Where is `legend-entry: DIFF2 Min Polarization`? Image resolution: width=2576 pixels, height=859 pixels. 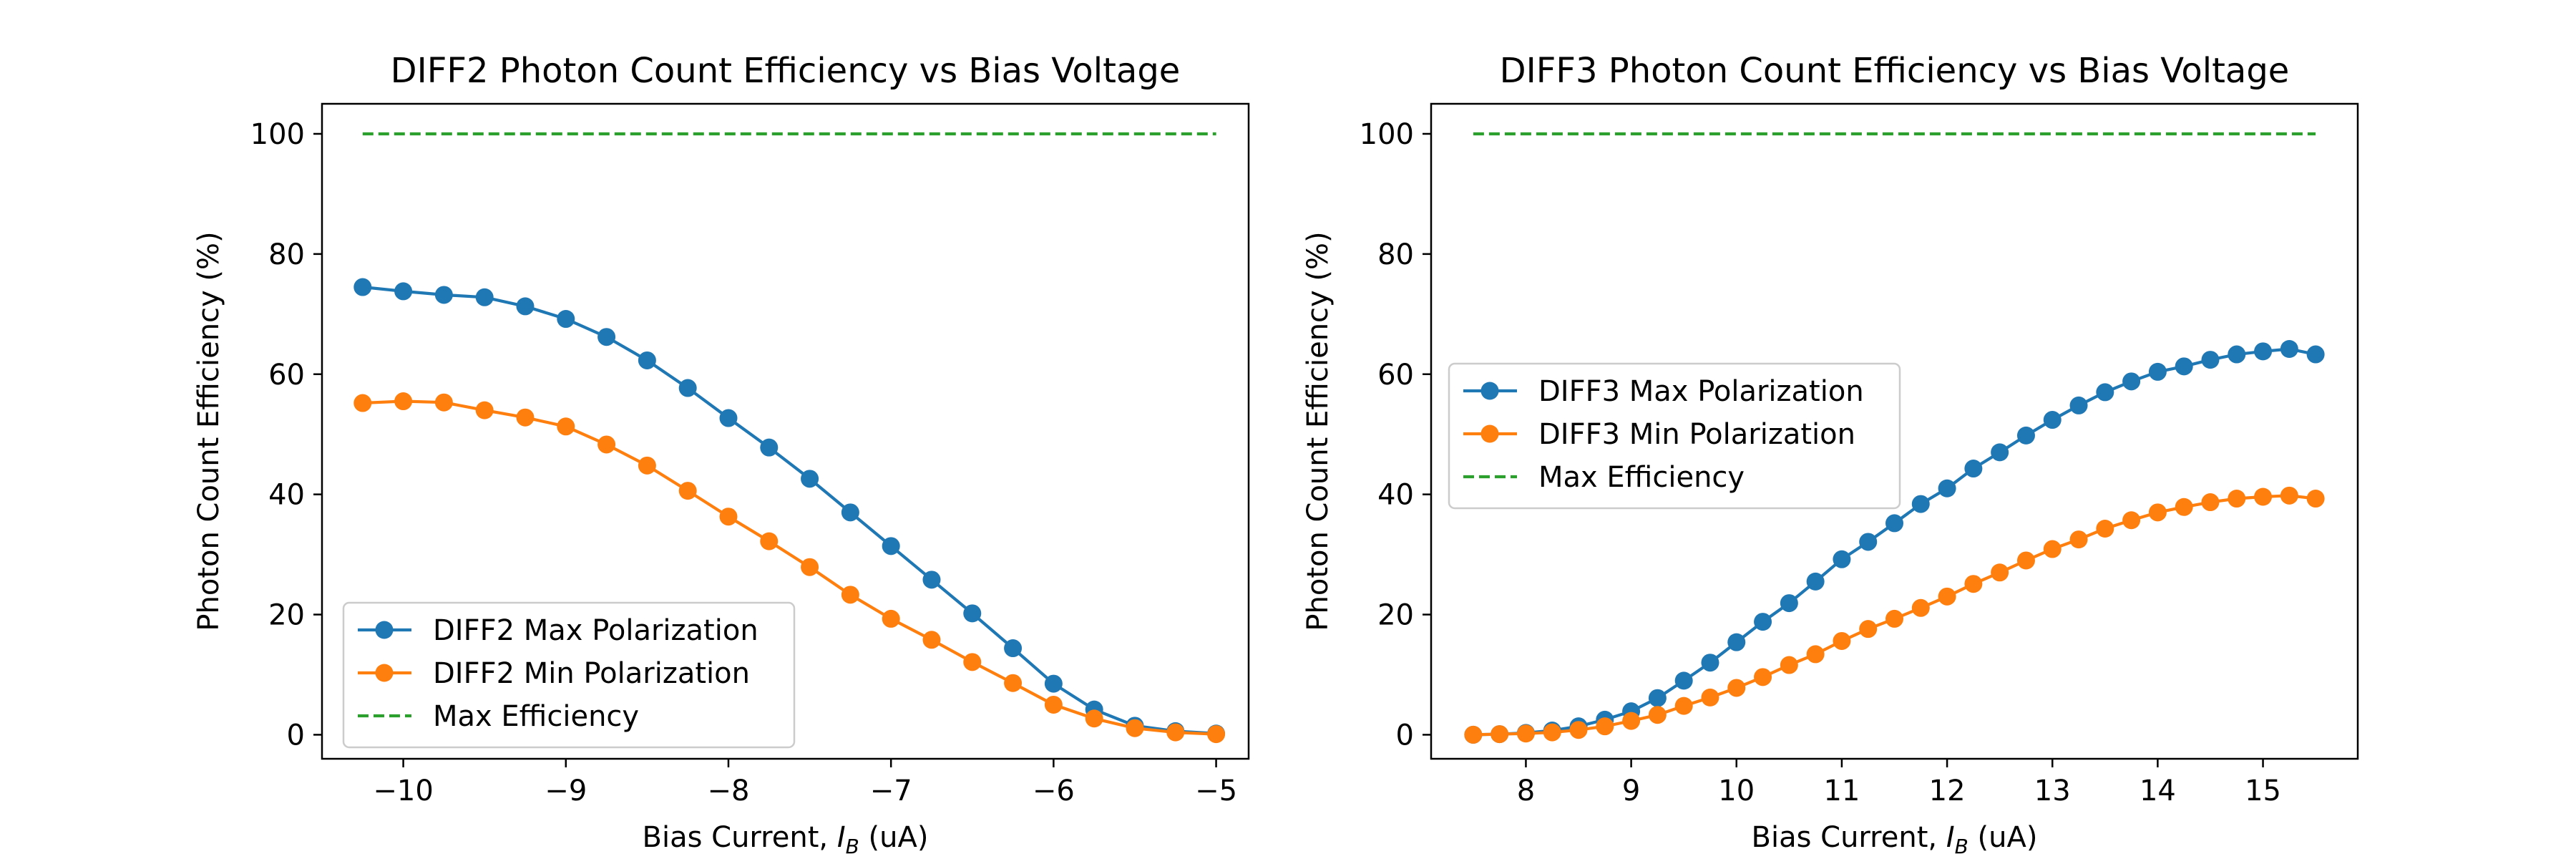 legend-entry: DIFF2 Min Polarization is located at coordinates (554, 673).